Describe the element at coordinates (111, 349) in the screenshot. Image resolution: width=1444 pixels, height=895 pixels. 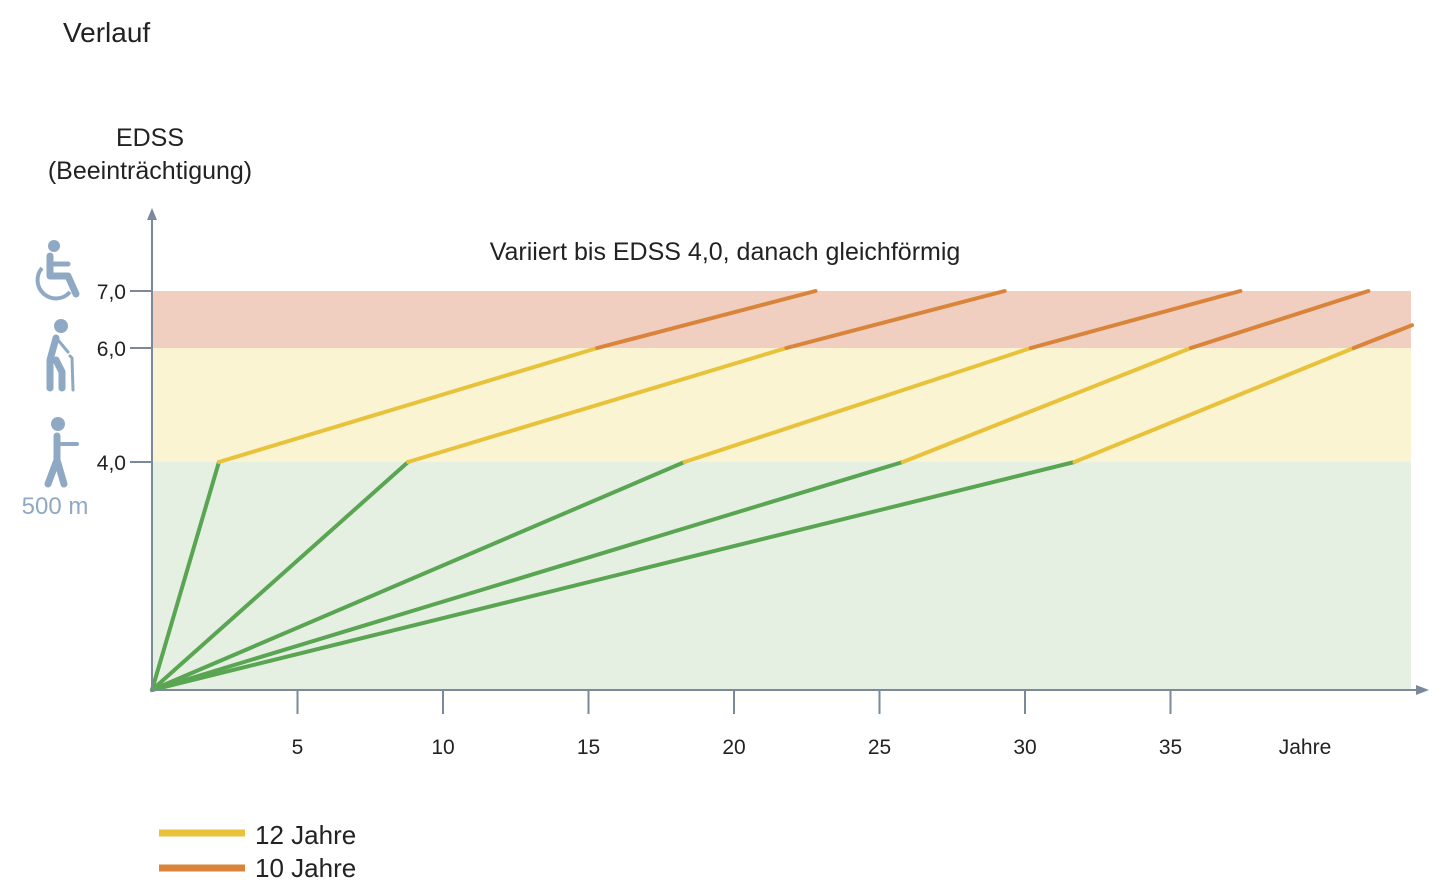
I see `y-tick-label: 6,0` at that location.